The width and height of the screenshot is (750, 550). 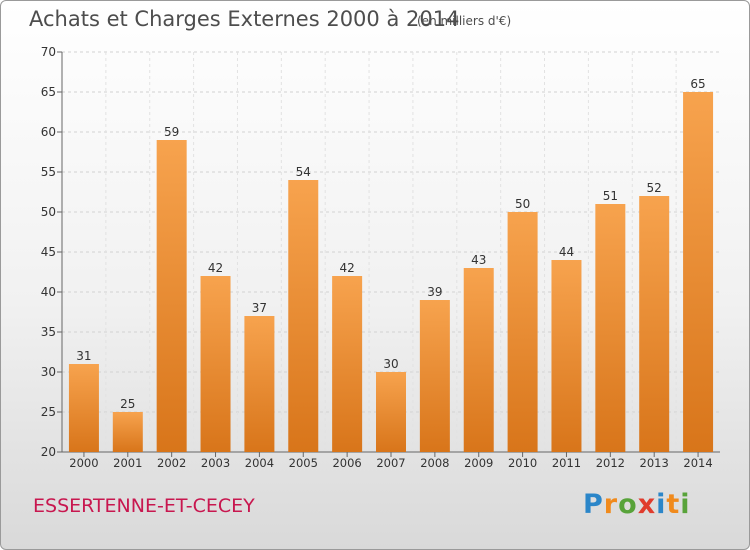 What do you see at coordinates (303, 463) in the screenshot?
I see `x-tick-label: 2005` at bounding box center [303, 463].